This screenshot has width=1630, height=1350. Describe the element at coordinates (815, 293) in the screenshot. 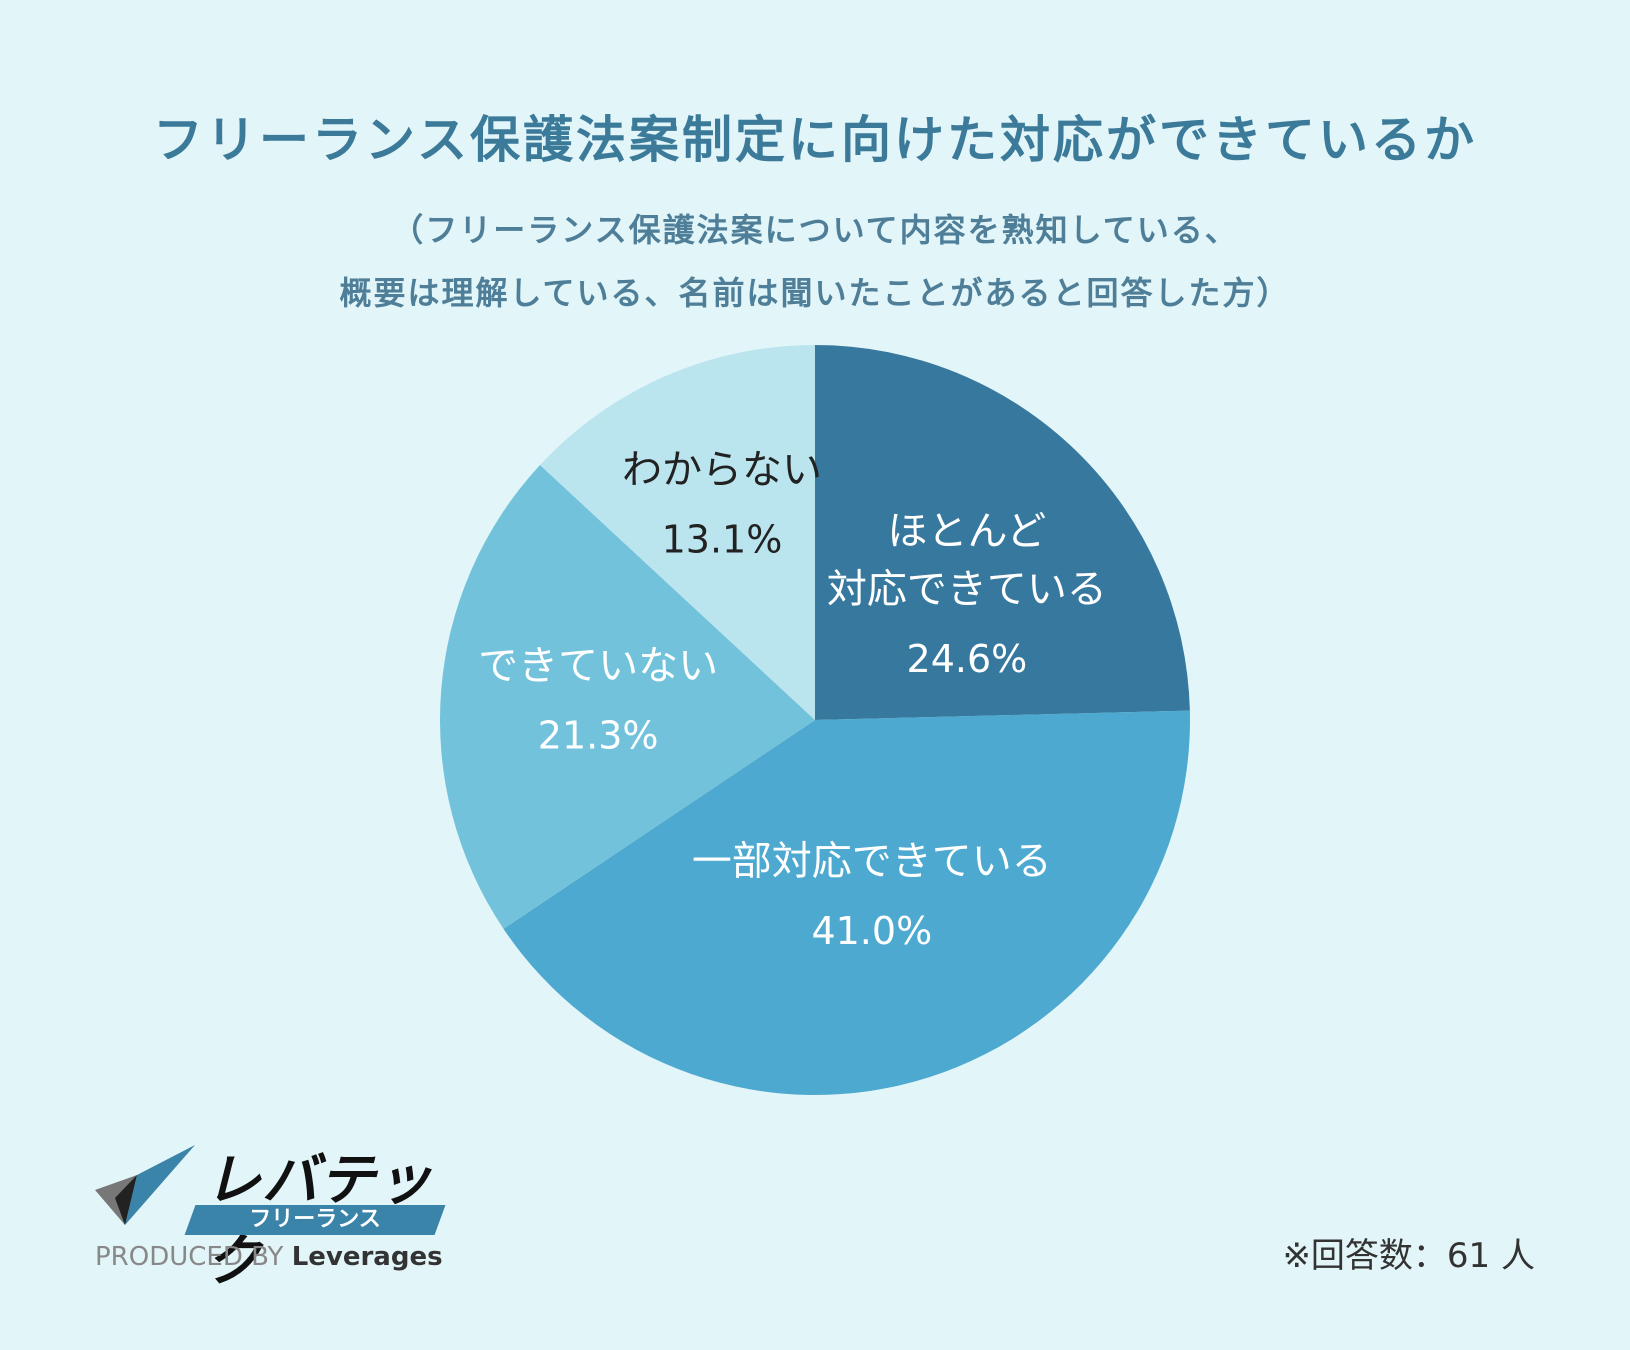

I see `chart-subtitle-line-2: 概要は理解している、名前は聞いたことがあると回答した方）` at that location.